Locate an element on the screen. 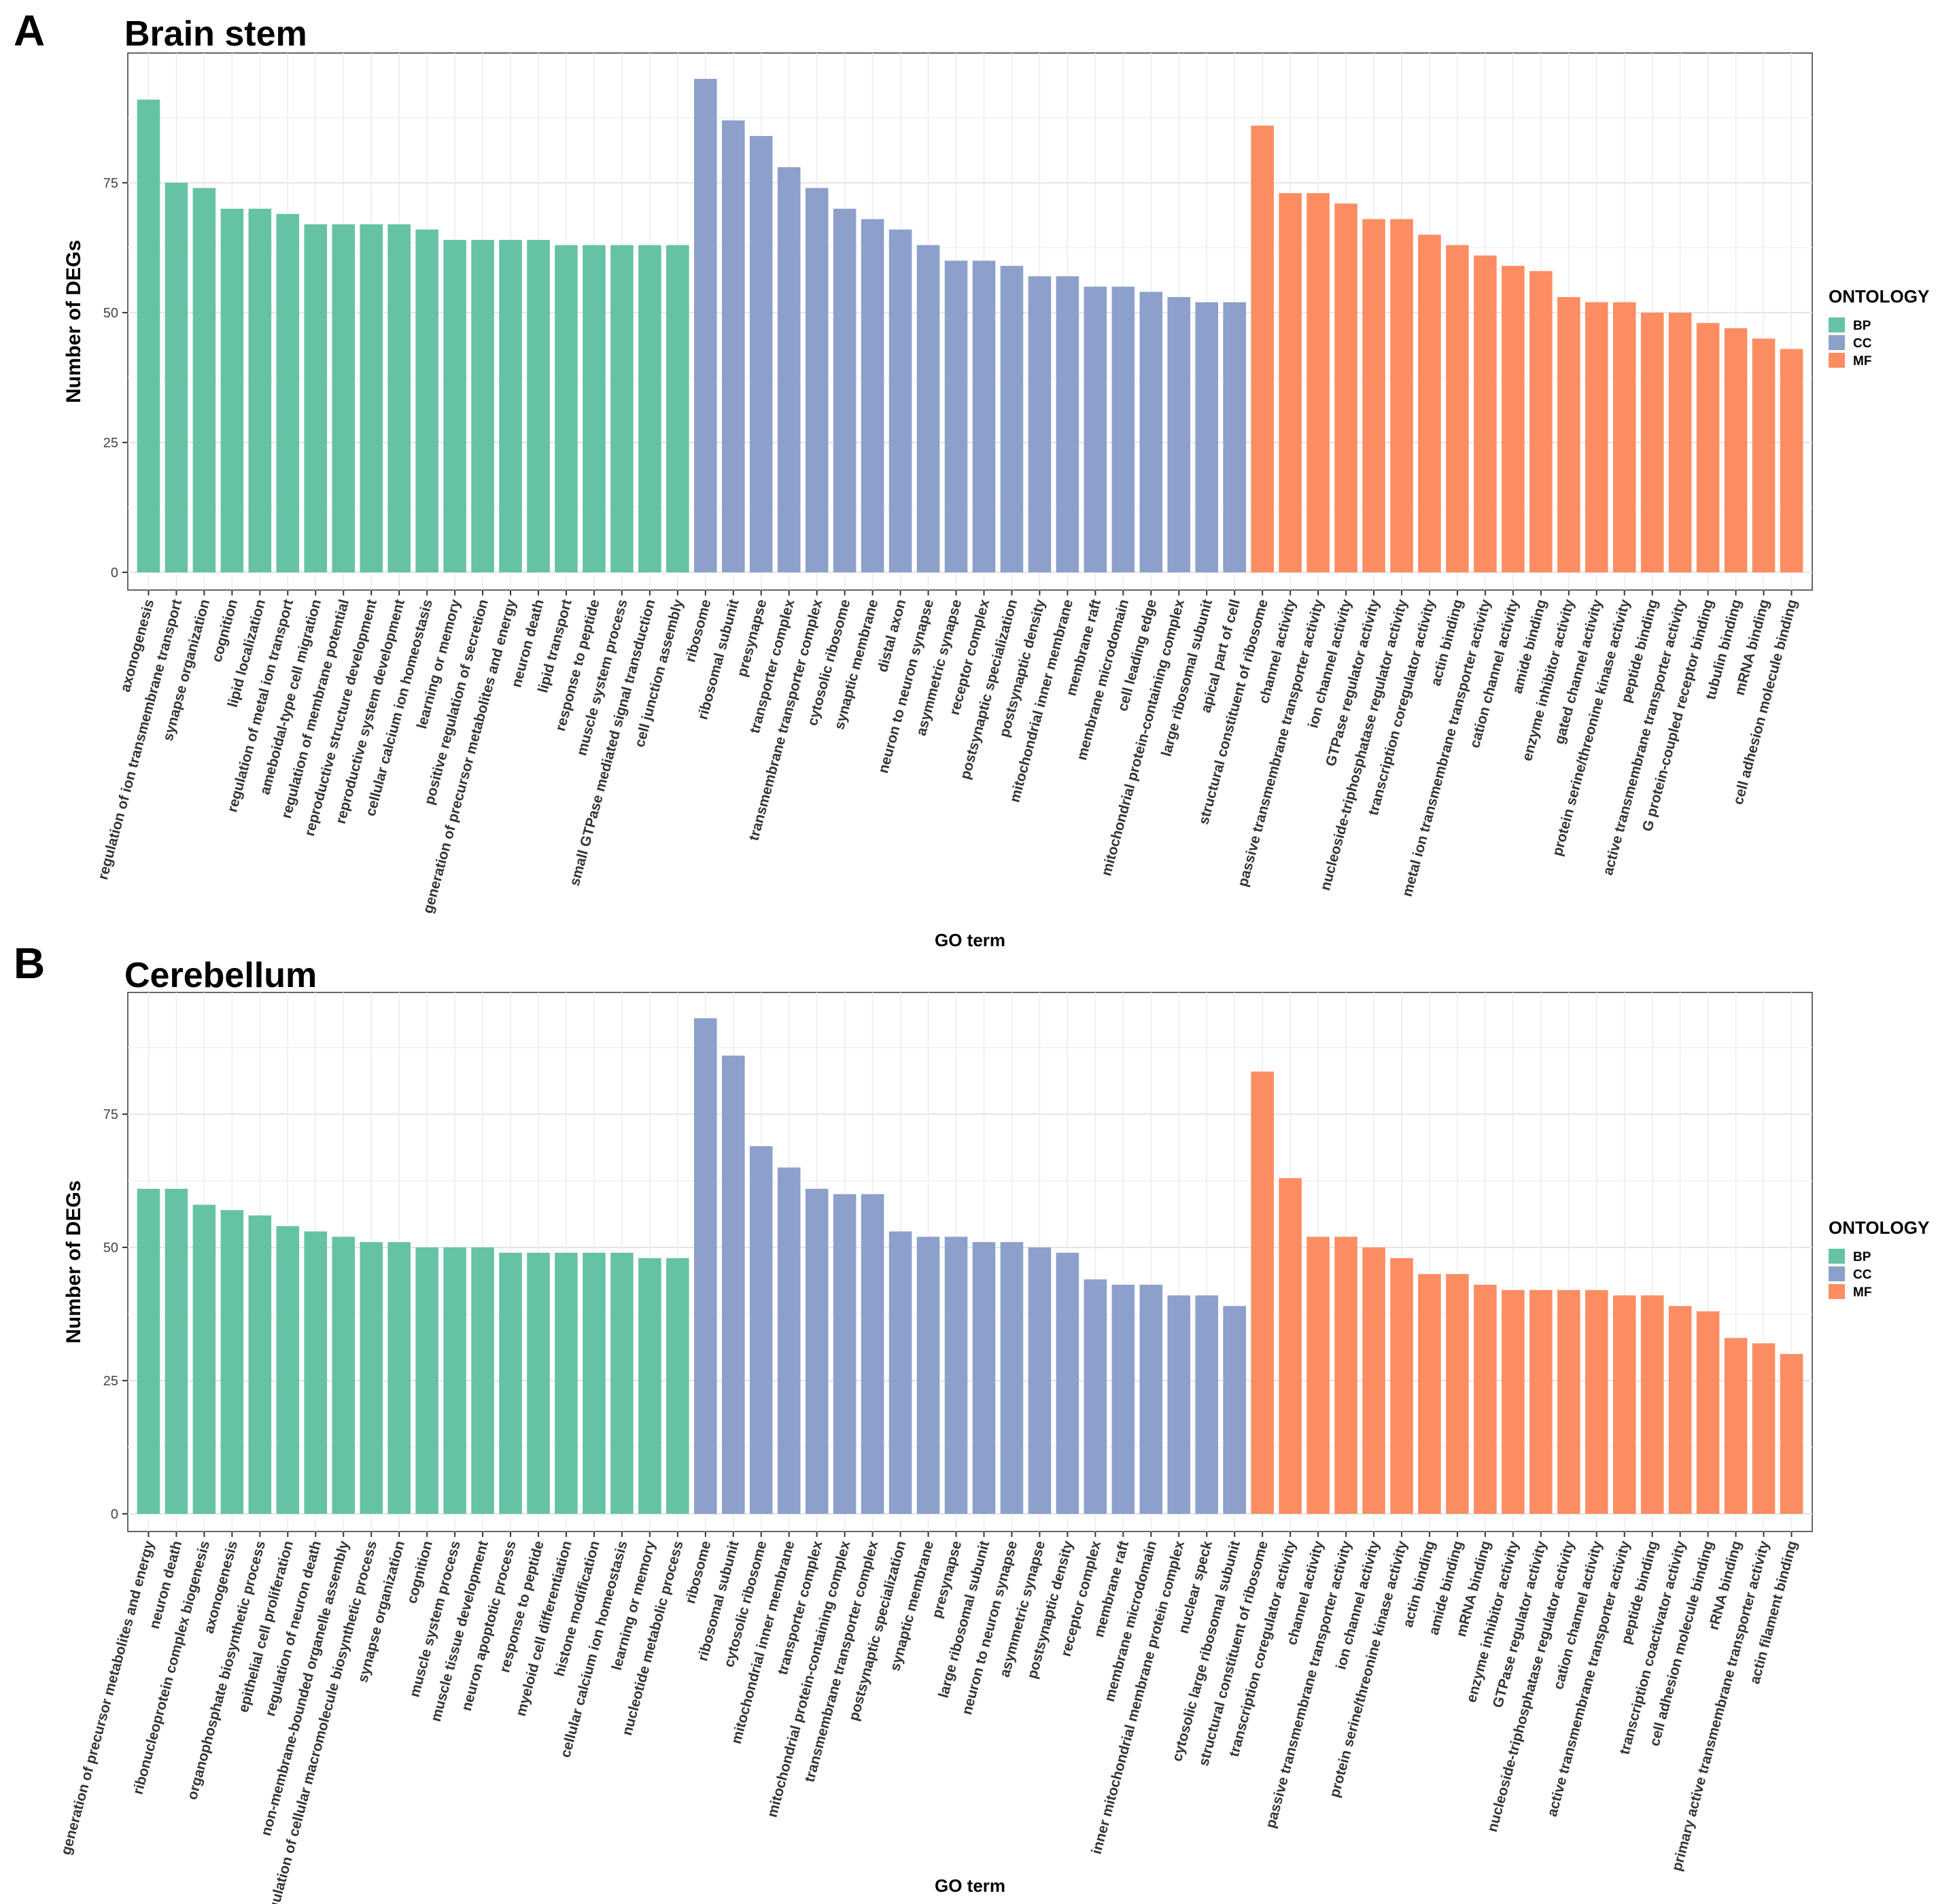  bar-membrane-microdomain is located at coordinates (1151, 1399).